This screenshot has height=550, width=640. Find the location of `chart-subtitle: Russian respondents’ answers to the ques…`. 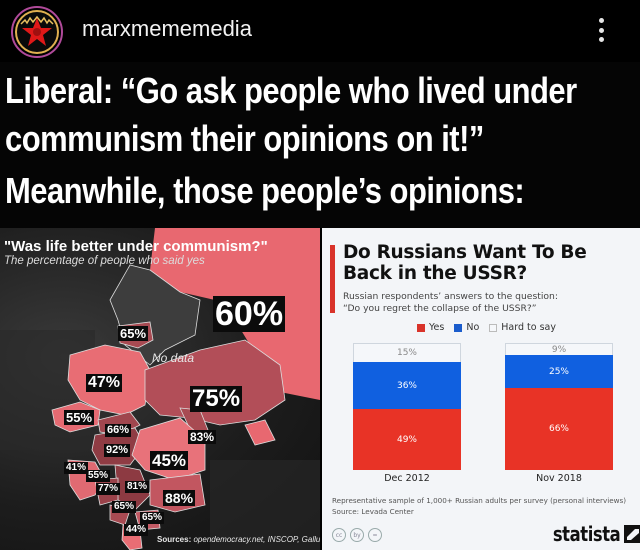

chart-subtitle: Russian respondents’ answers to the ques… is located at coordinates (488, 303).